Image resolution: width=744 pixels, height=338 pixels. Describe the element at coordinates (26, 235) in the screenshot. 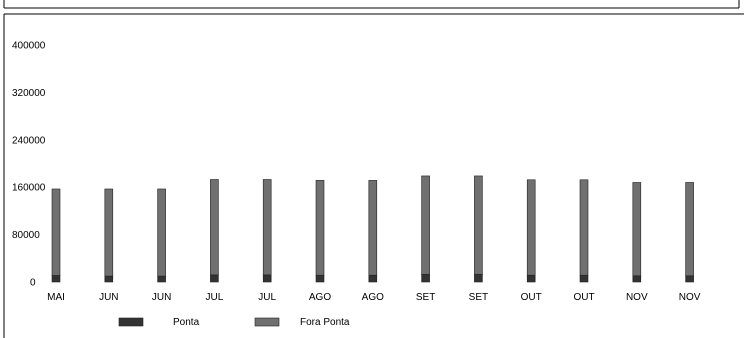

I see `y-tick-label: 80000` at that location.